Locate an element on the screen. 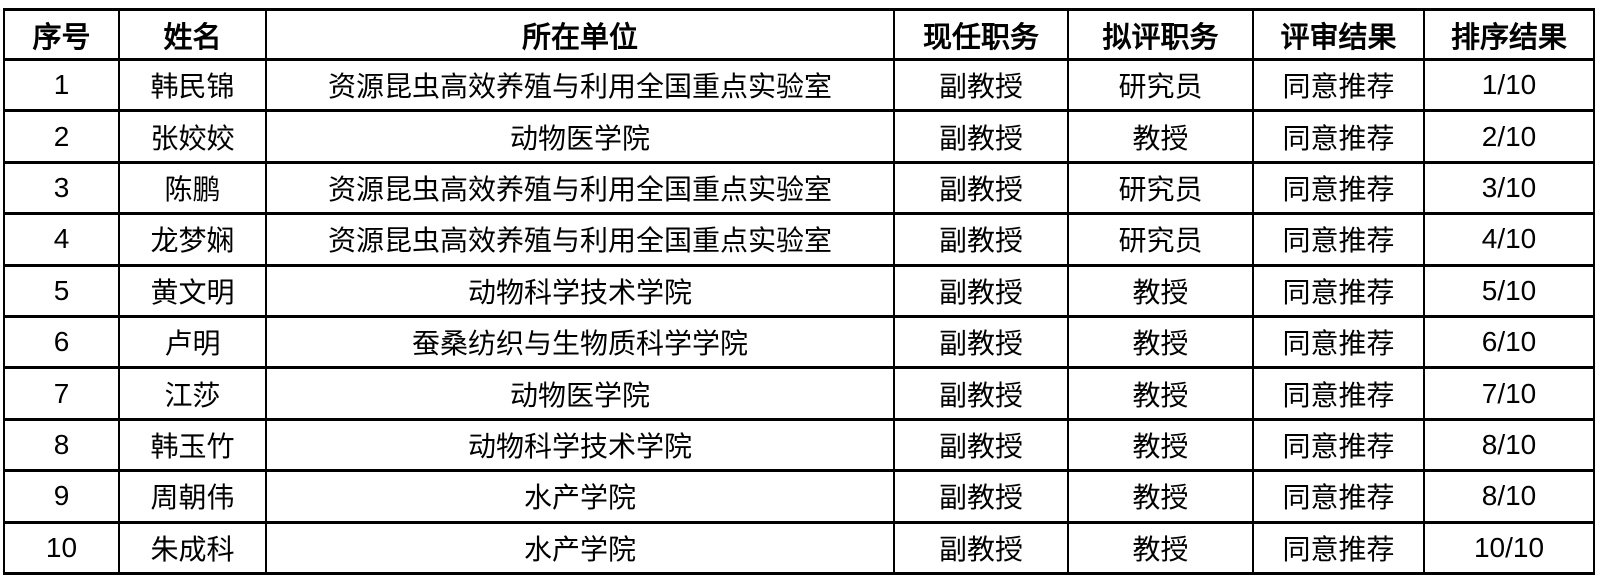 Image resolution: width=1603 pixels, height=580 pixels. cell-name: 龙梦娴 is located at coordinates (192, 239).